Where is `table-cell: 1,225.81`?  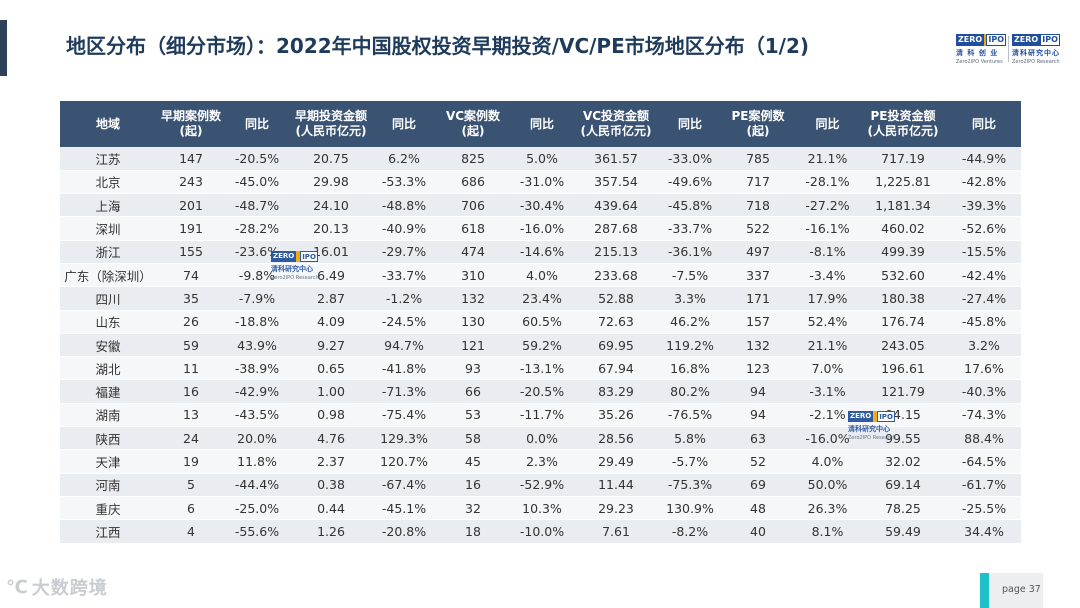 table-cell: 1,225.81 is located at coordinates (903, 182).